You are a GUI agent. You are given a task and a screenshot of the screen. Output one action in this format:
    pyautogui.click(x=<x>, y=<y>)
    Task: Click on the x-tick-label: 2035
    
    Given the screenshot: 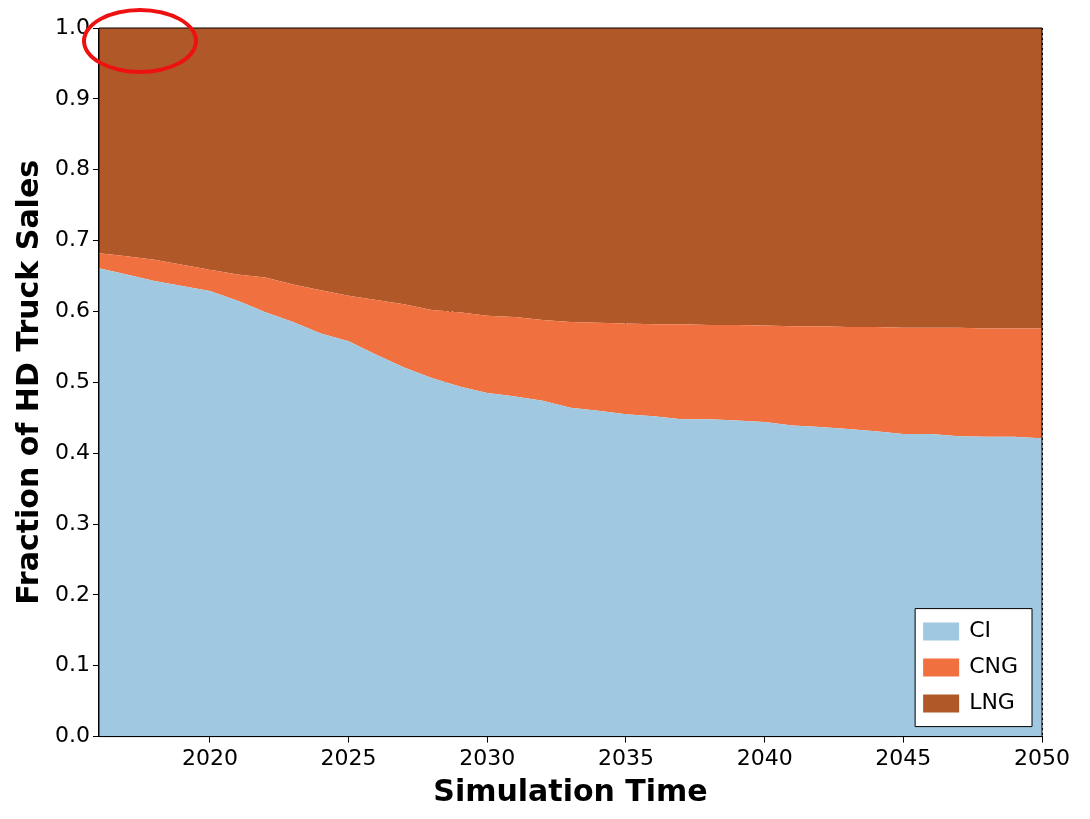 What is the action you would take?
    pyautogui.click(x=625, y=757)
    